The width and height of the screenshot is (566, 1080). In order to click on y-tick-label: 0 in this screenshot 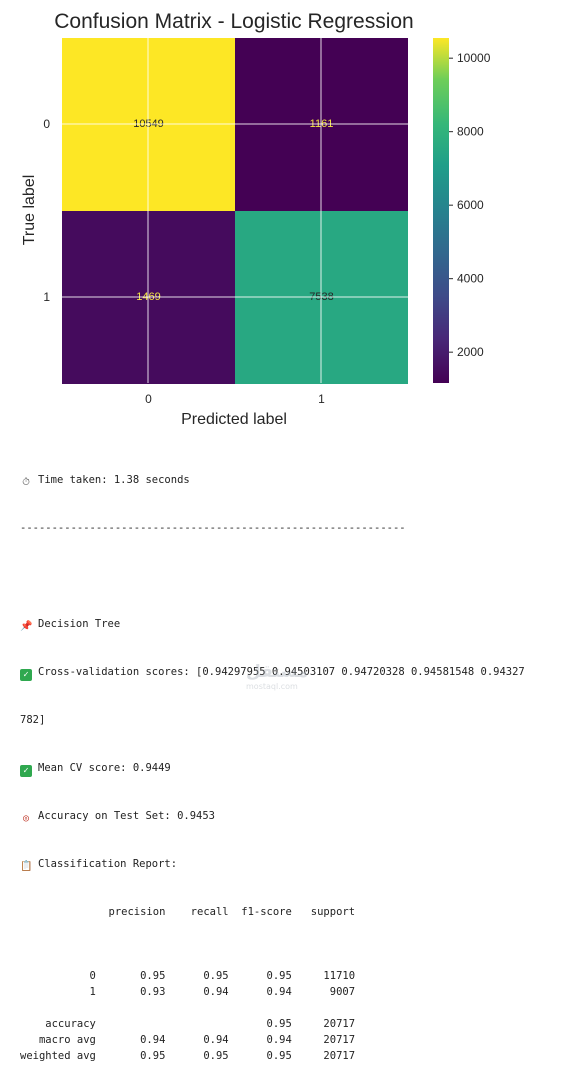, I will do `click(46, 124)`.